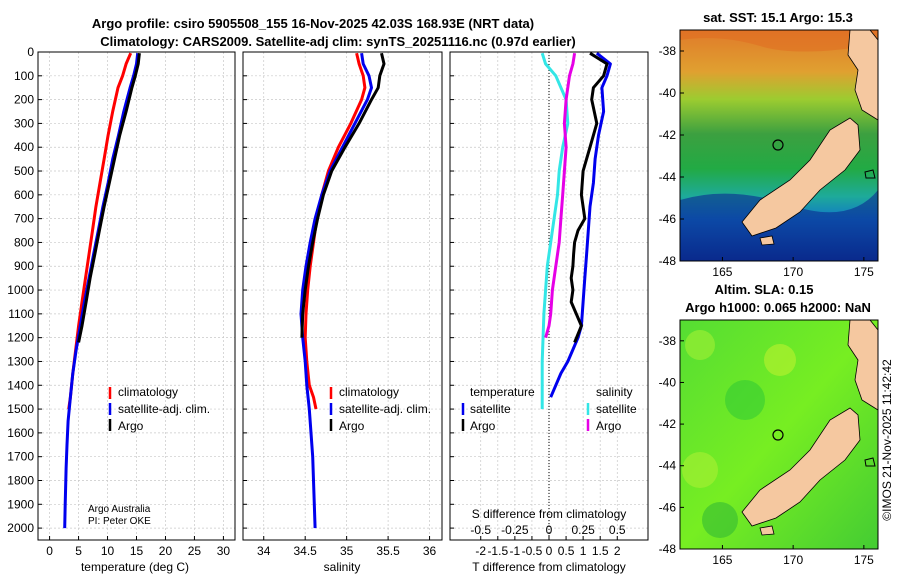 The height and width of the screenshot is (580, 900). I want to click on s-tick-label: 0.25, so click(583, 530).